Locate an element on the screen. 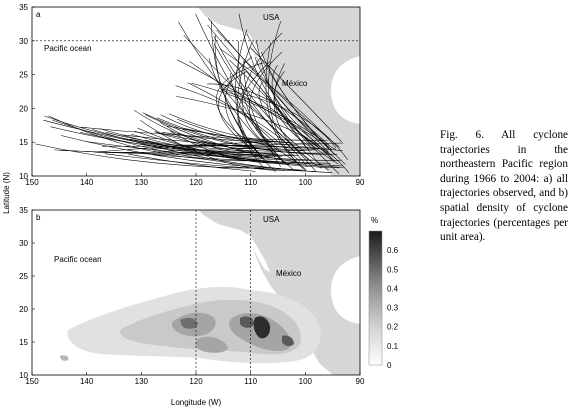  y-axis-label: Latitude (N) is located at coordinates (6, 193).